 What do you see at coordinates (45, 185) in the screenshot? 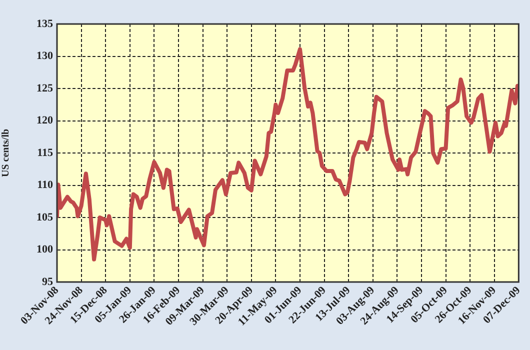
I see `y-tick-label: 110` at bounding box center [45, 185].